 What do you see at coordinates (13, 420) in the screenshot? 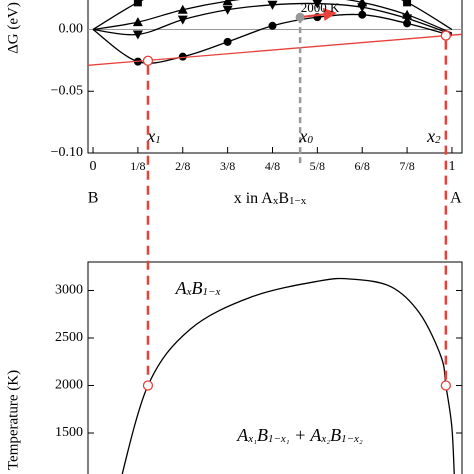
I see `y-axis-label: Temperature (K)` at bounding box center [13, 420].